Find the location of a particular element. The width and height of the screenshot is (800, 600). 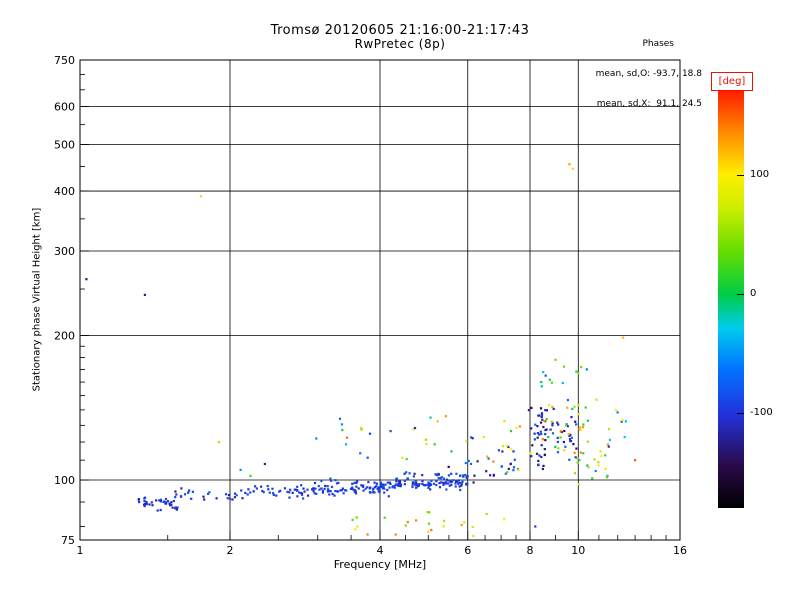

colorbar-units-label: [deg] is located at coordinates (732, 81).